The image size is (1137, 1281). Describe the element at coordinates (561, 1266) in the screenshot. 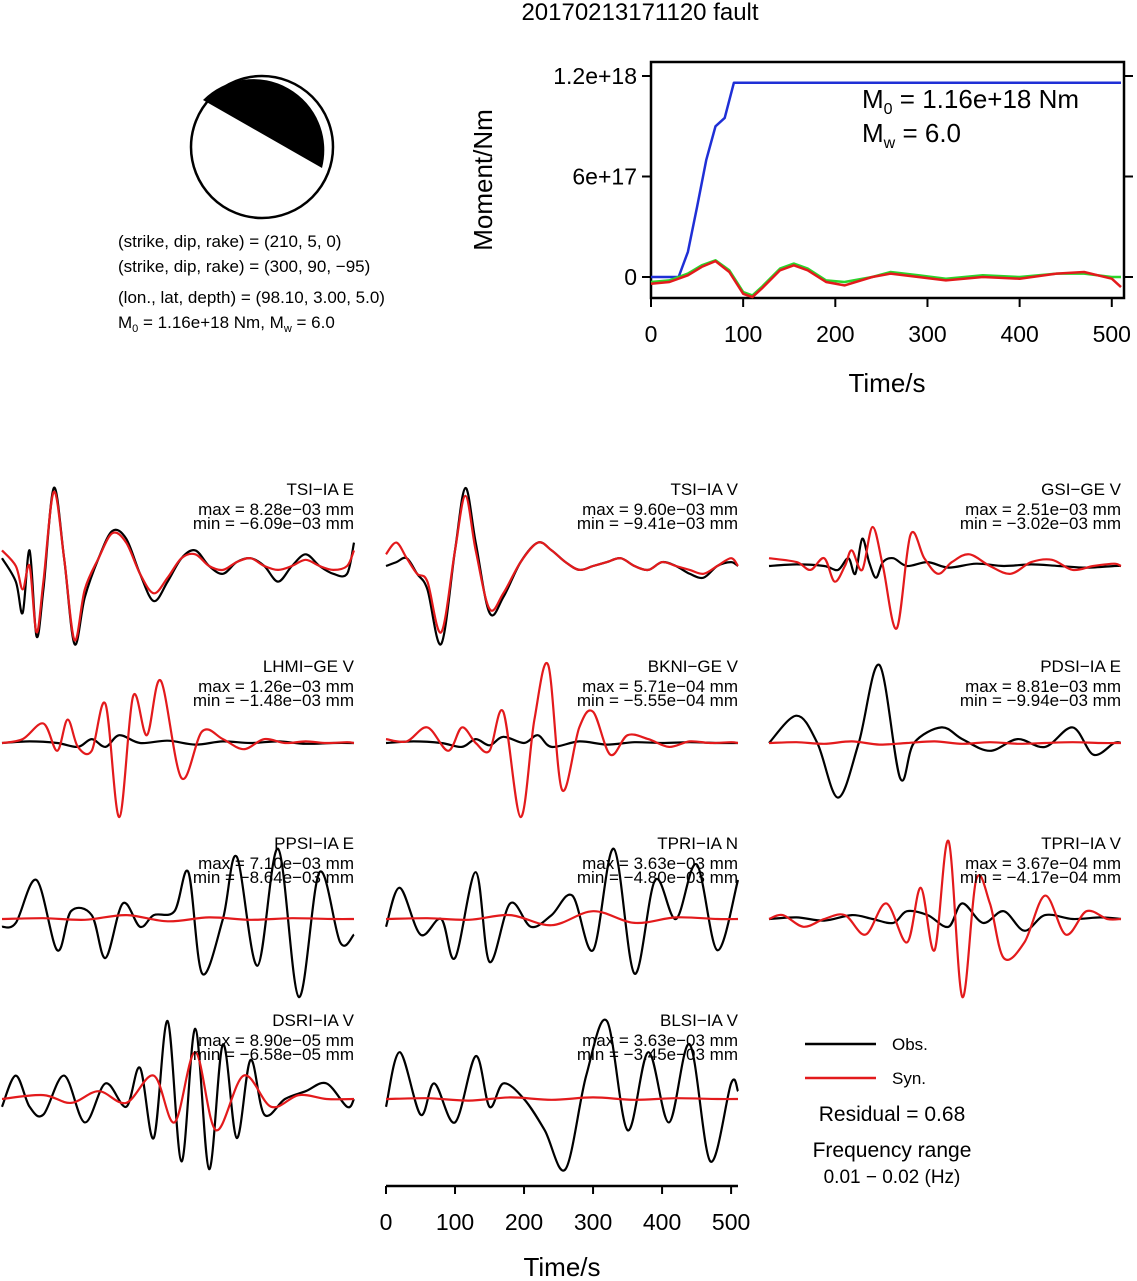

I see `waveform-xlabel: Time/s` at that location.